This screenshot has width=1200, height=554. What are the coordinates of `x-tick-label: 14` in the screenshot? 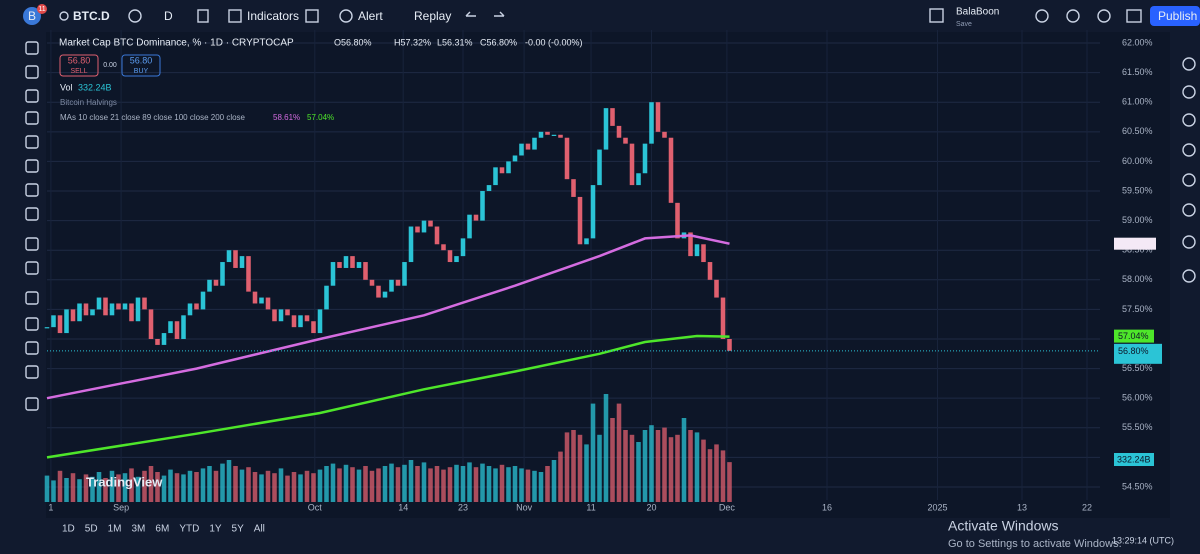 It's located at (403, 507).